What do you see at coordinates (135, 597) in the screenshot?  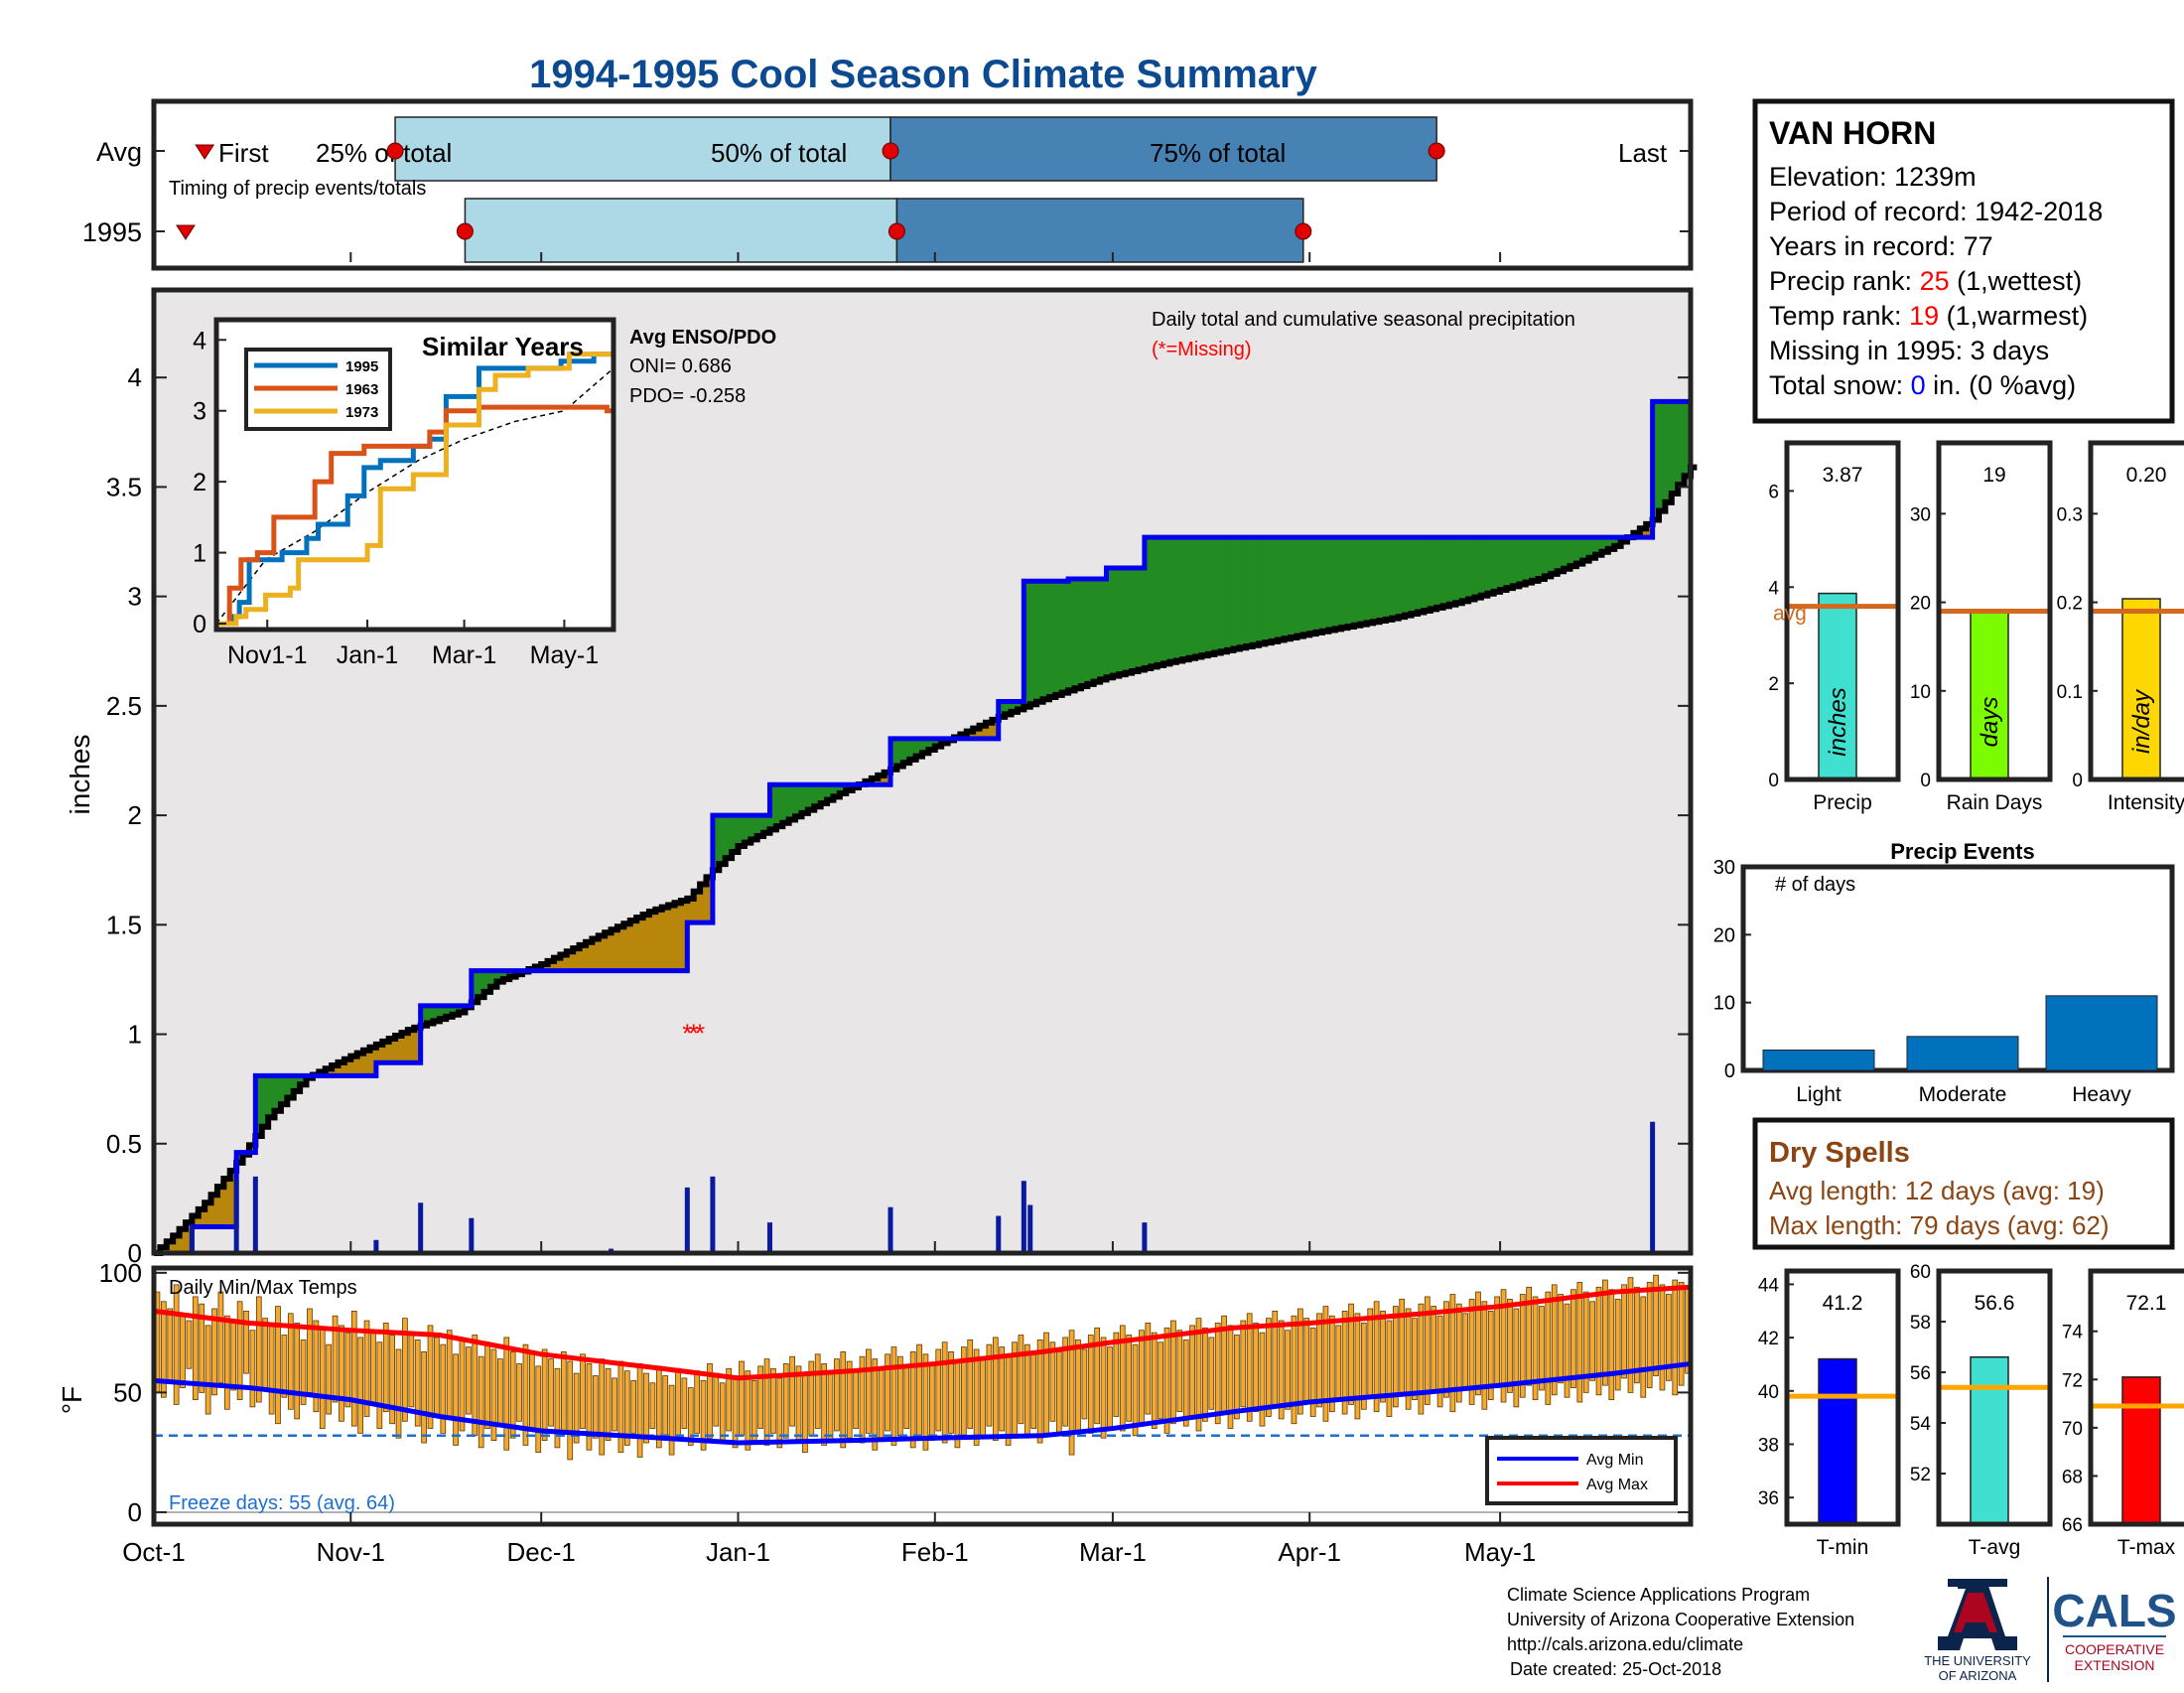 I see `main-ytick-label-6: 3` at bounding box center [135, 597].